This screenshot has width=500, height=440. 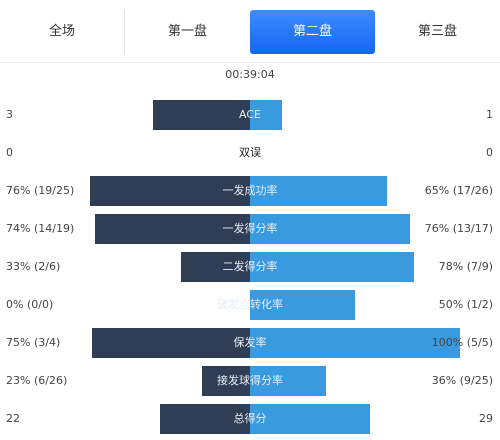 I want to click on stat-value-left: 74% (14/19), so click(x=40, y=228).